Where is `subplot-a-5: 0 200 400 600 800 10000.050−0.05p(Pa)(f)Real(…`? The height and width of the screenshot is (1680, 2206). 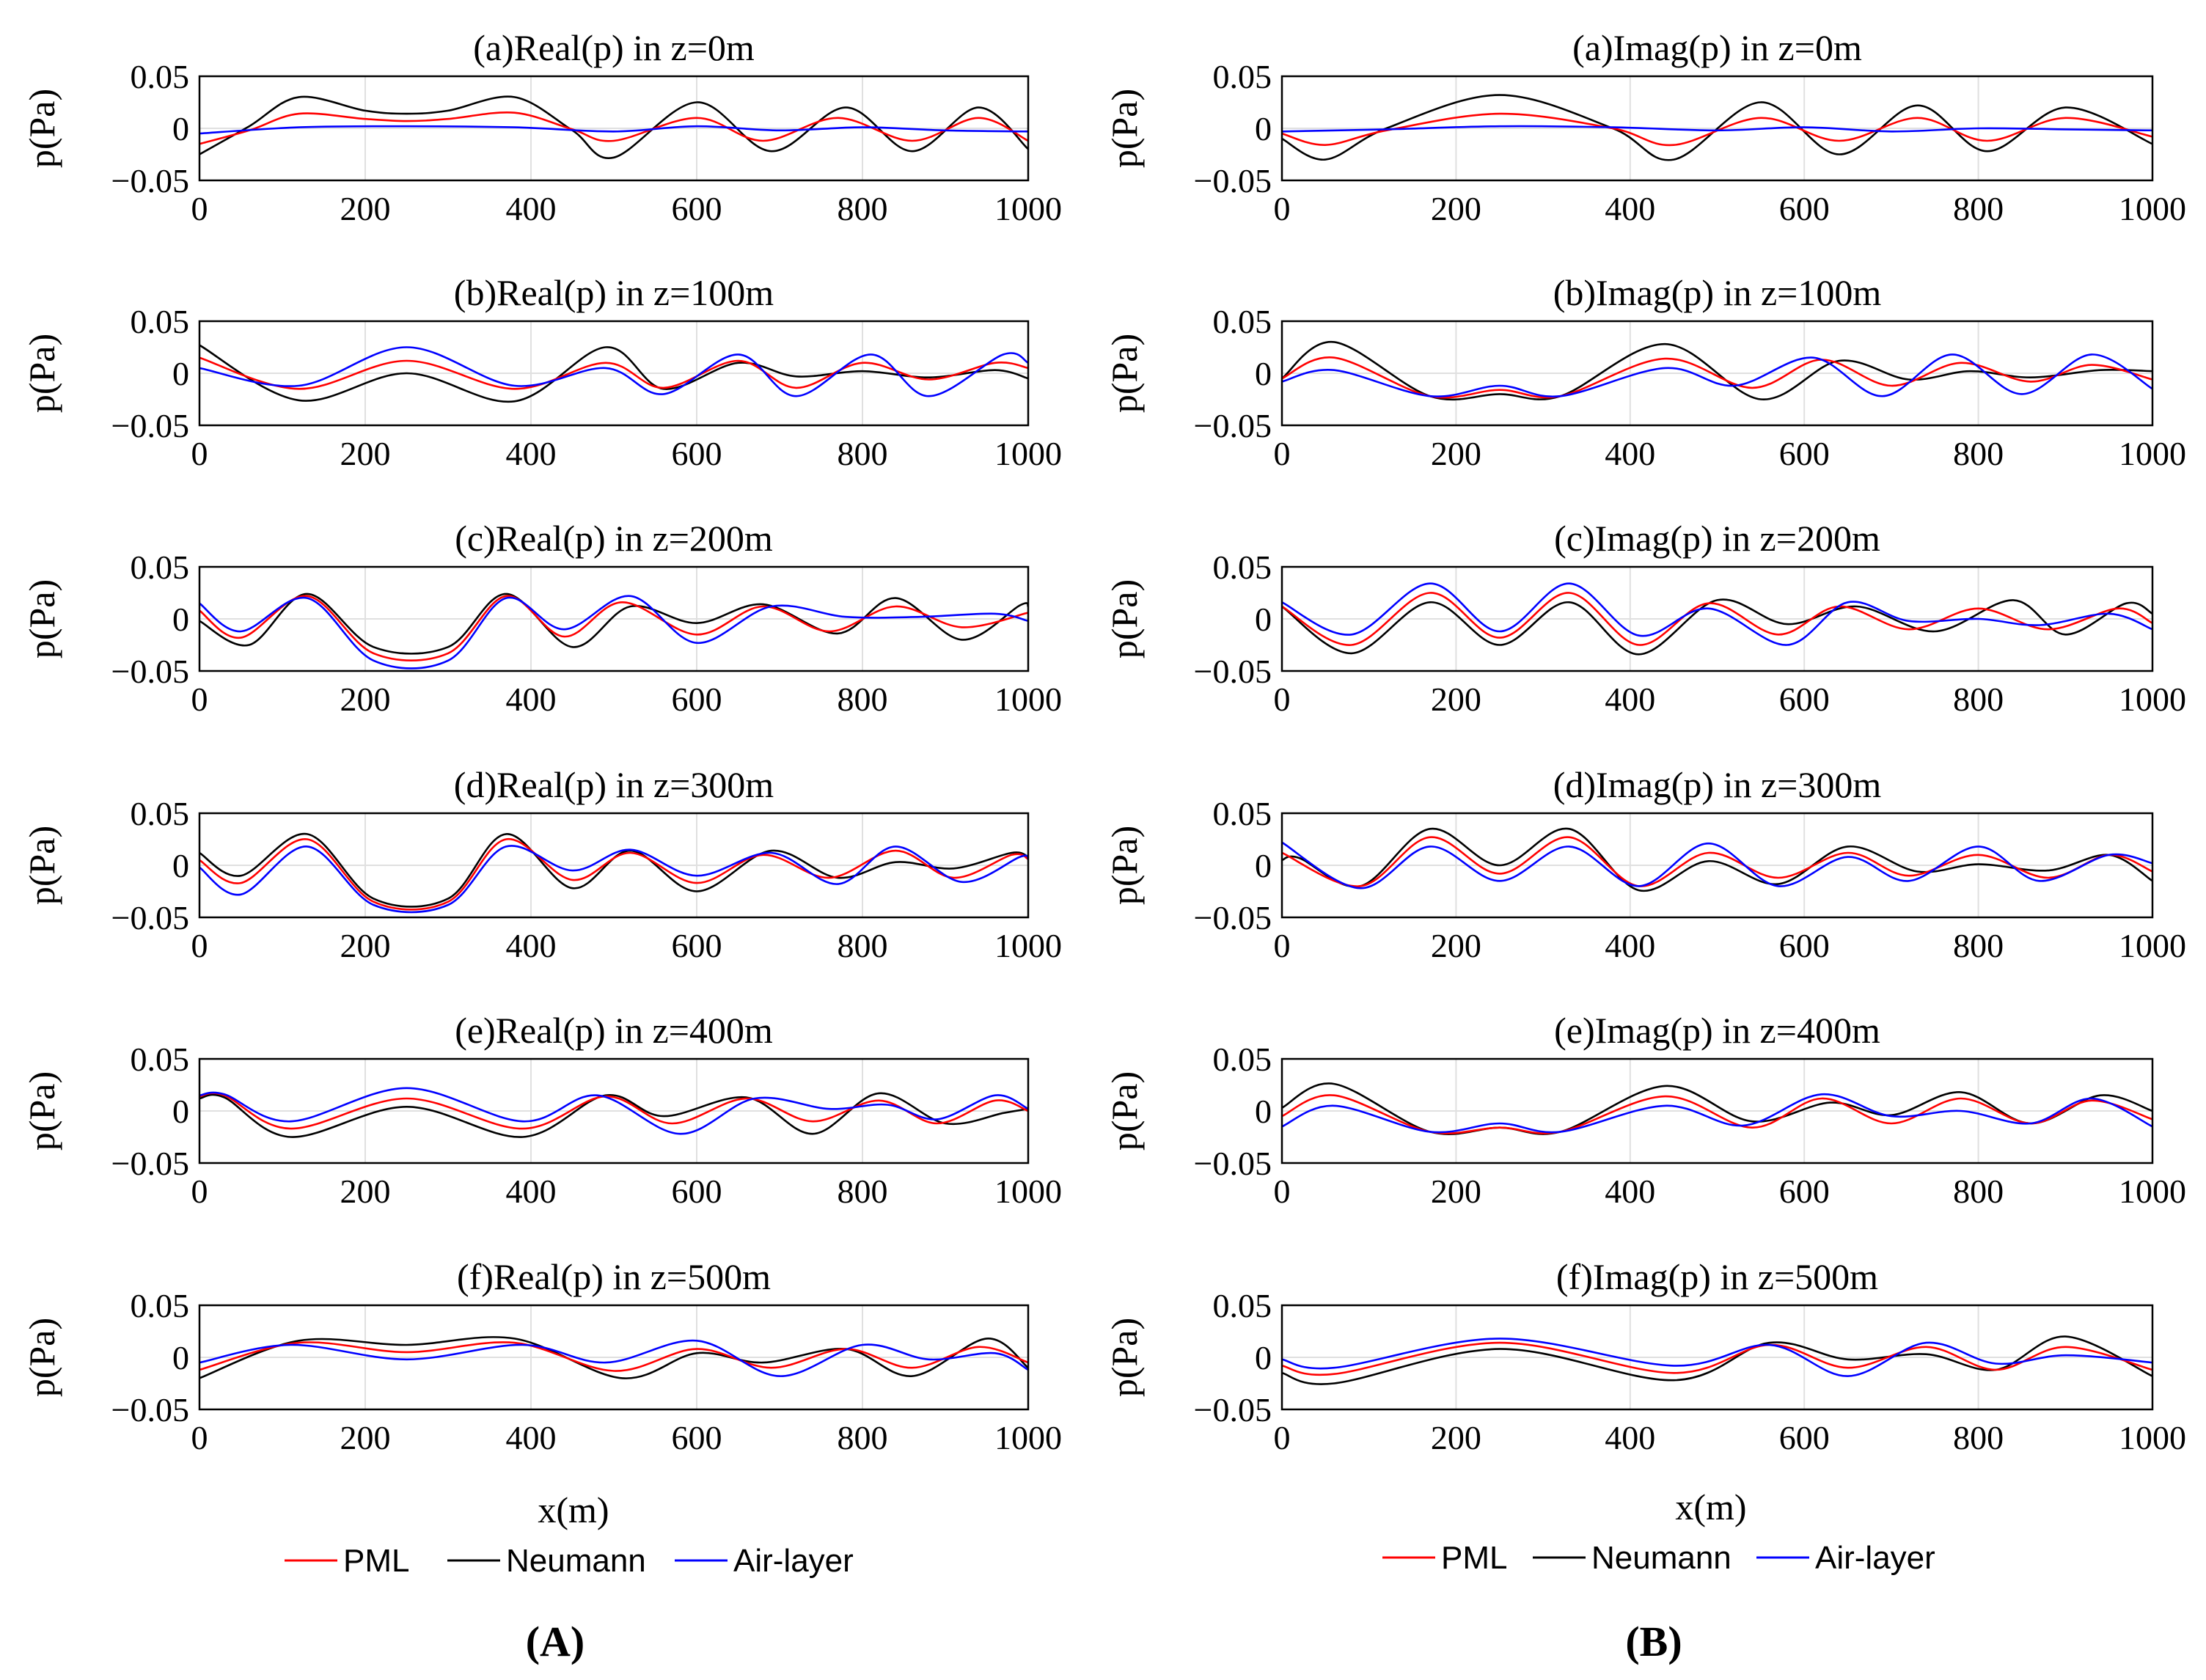 subplot-a-5: 0 200 400 600 800 10000.050−0.05p(Pa)(f)Real(… is located at coordinates (542, 1356).